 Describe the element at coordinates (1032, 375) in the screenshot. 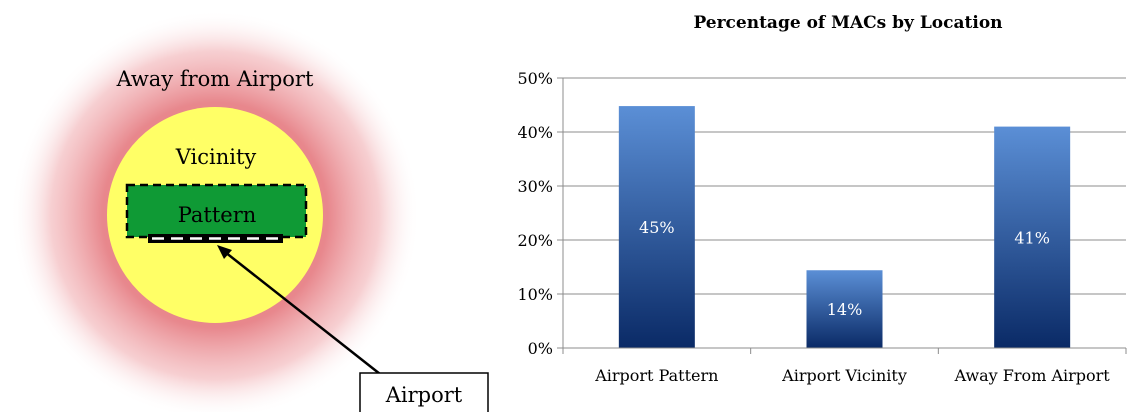

I see `x-tick-label: Away From Airport` at that location.